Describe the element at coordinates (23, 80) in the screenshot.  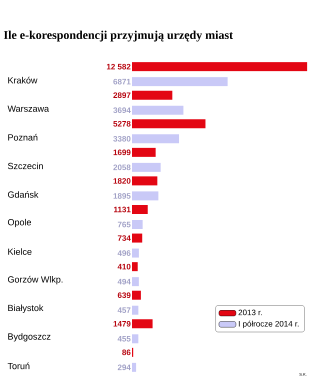
I see `y-tick-label: Kraków` at that location.